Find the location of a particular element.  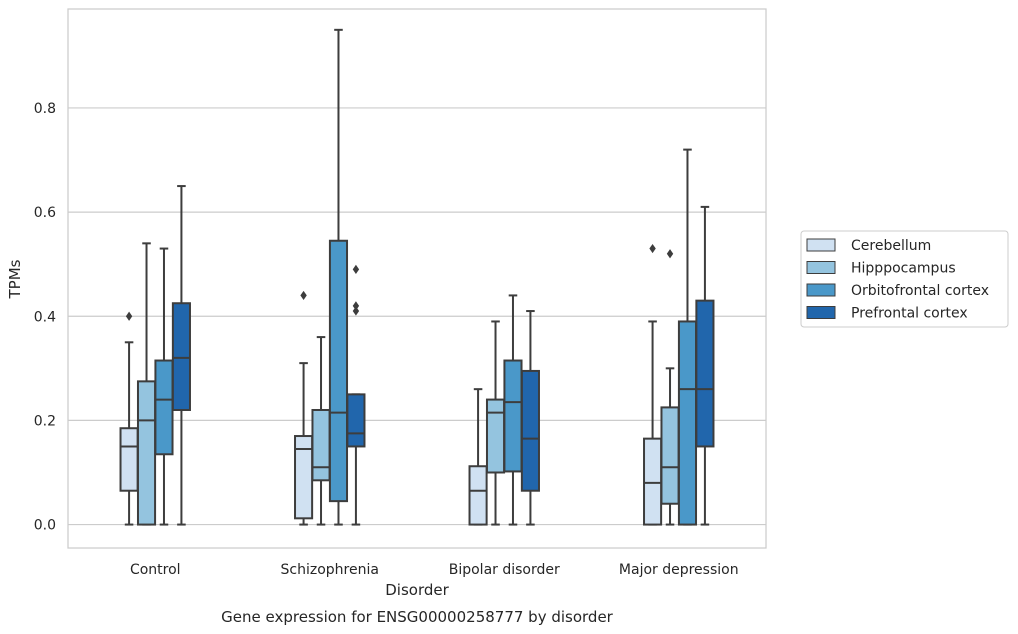

x-tick-label: Schizophrenia is located at coordinates (330, 570).